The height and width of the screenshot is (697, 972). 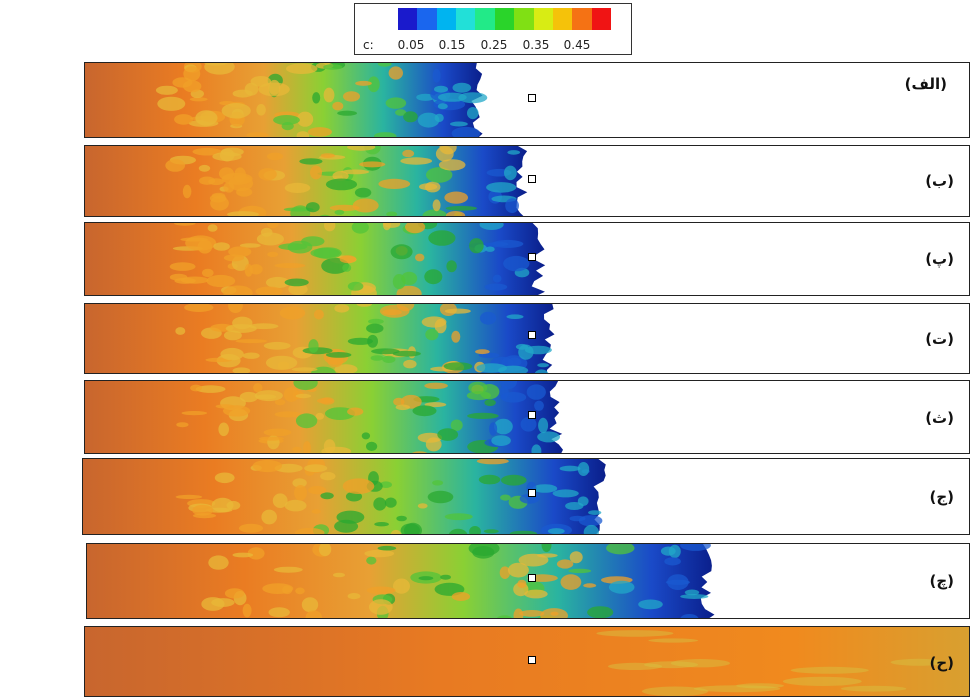 I want to click on panel-label: (ج), so click(x=941, y=497).